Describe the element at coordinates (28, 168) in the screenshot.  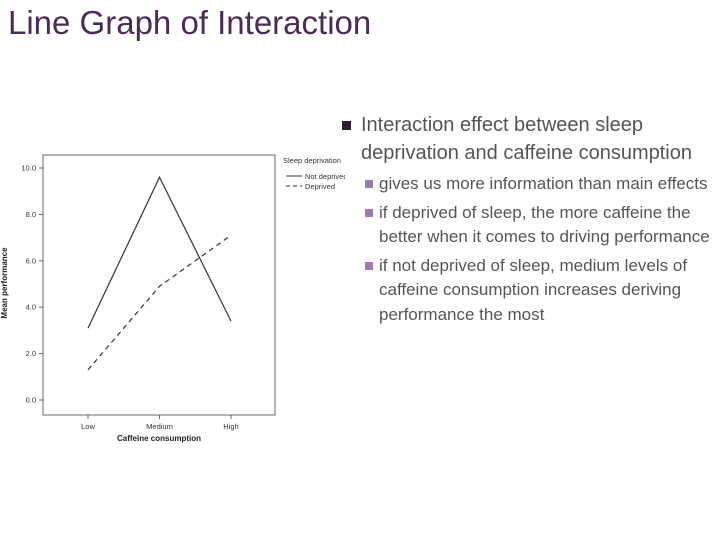
I see `y-tick-label: 10.0` at that location.